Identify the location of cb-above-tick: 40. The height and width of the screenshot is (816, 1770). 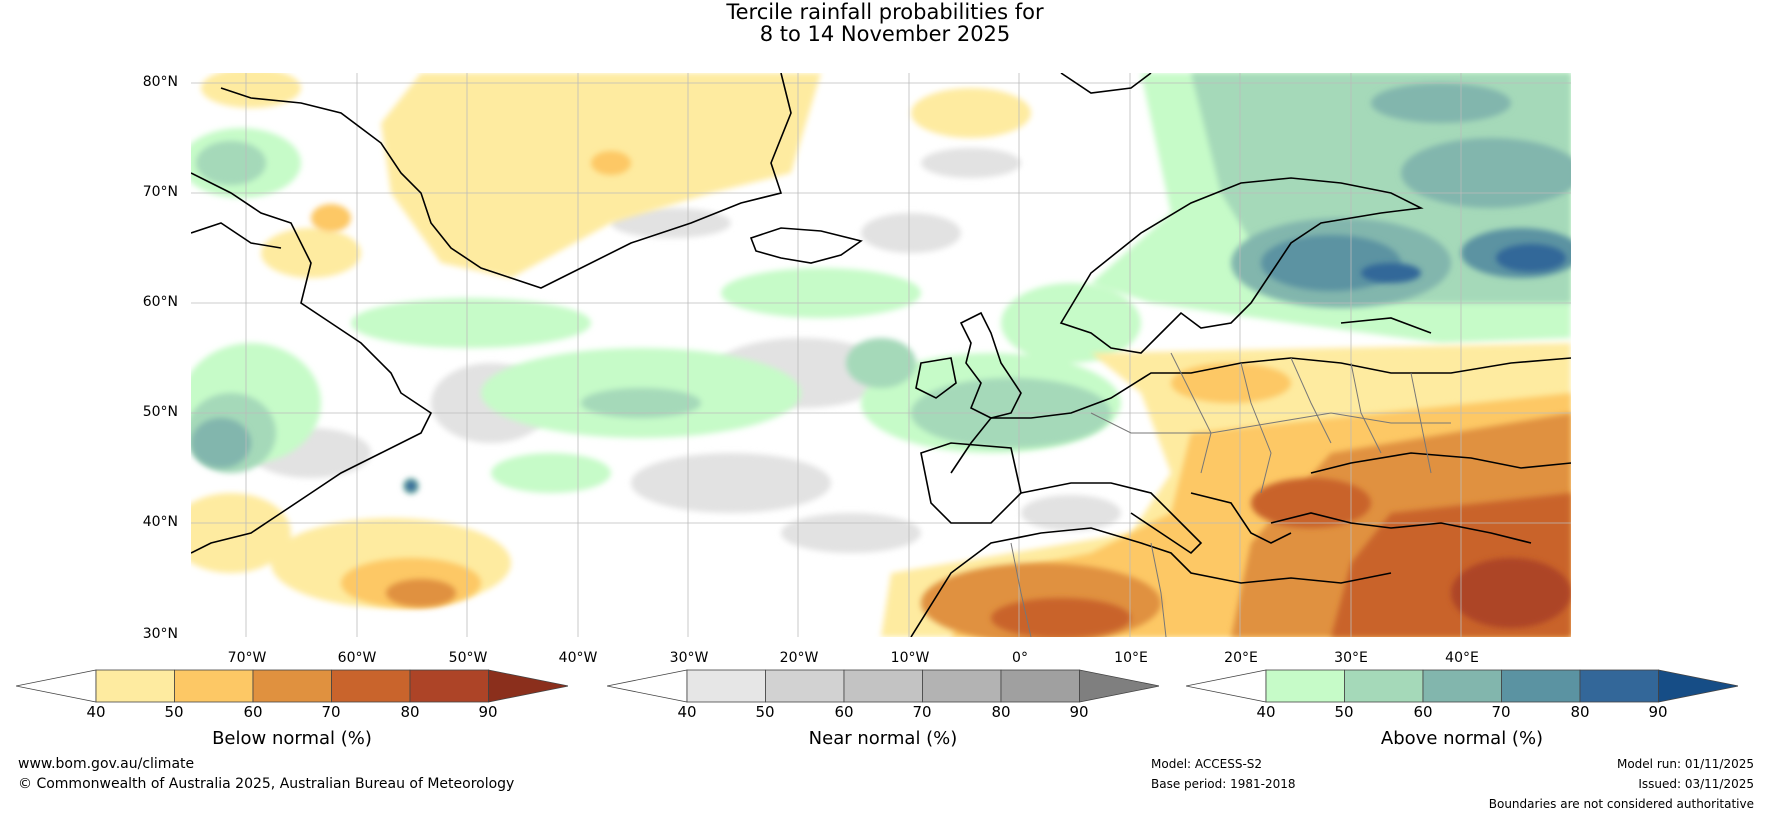
(1266, 712).